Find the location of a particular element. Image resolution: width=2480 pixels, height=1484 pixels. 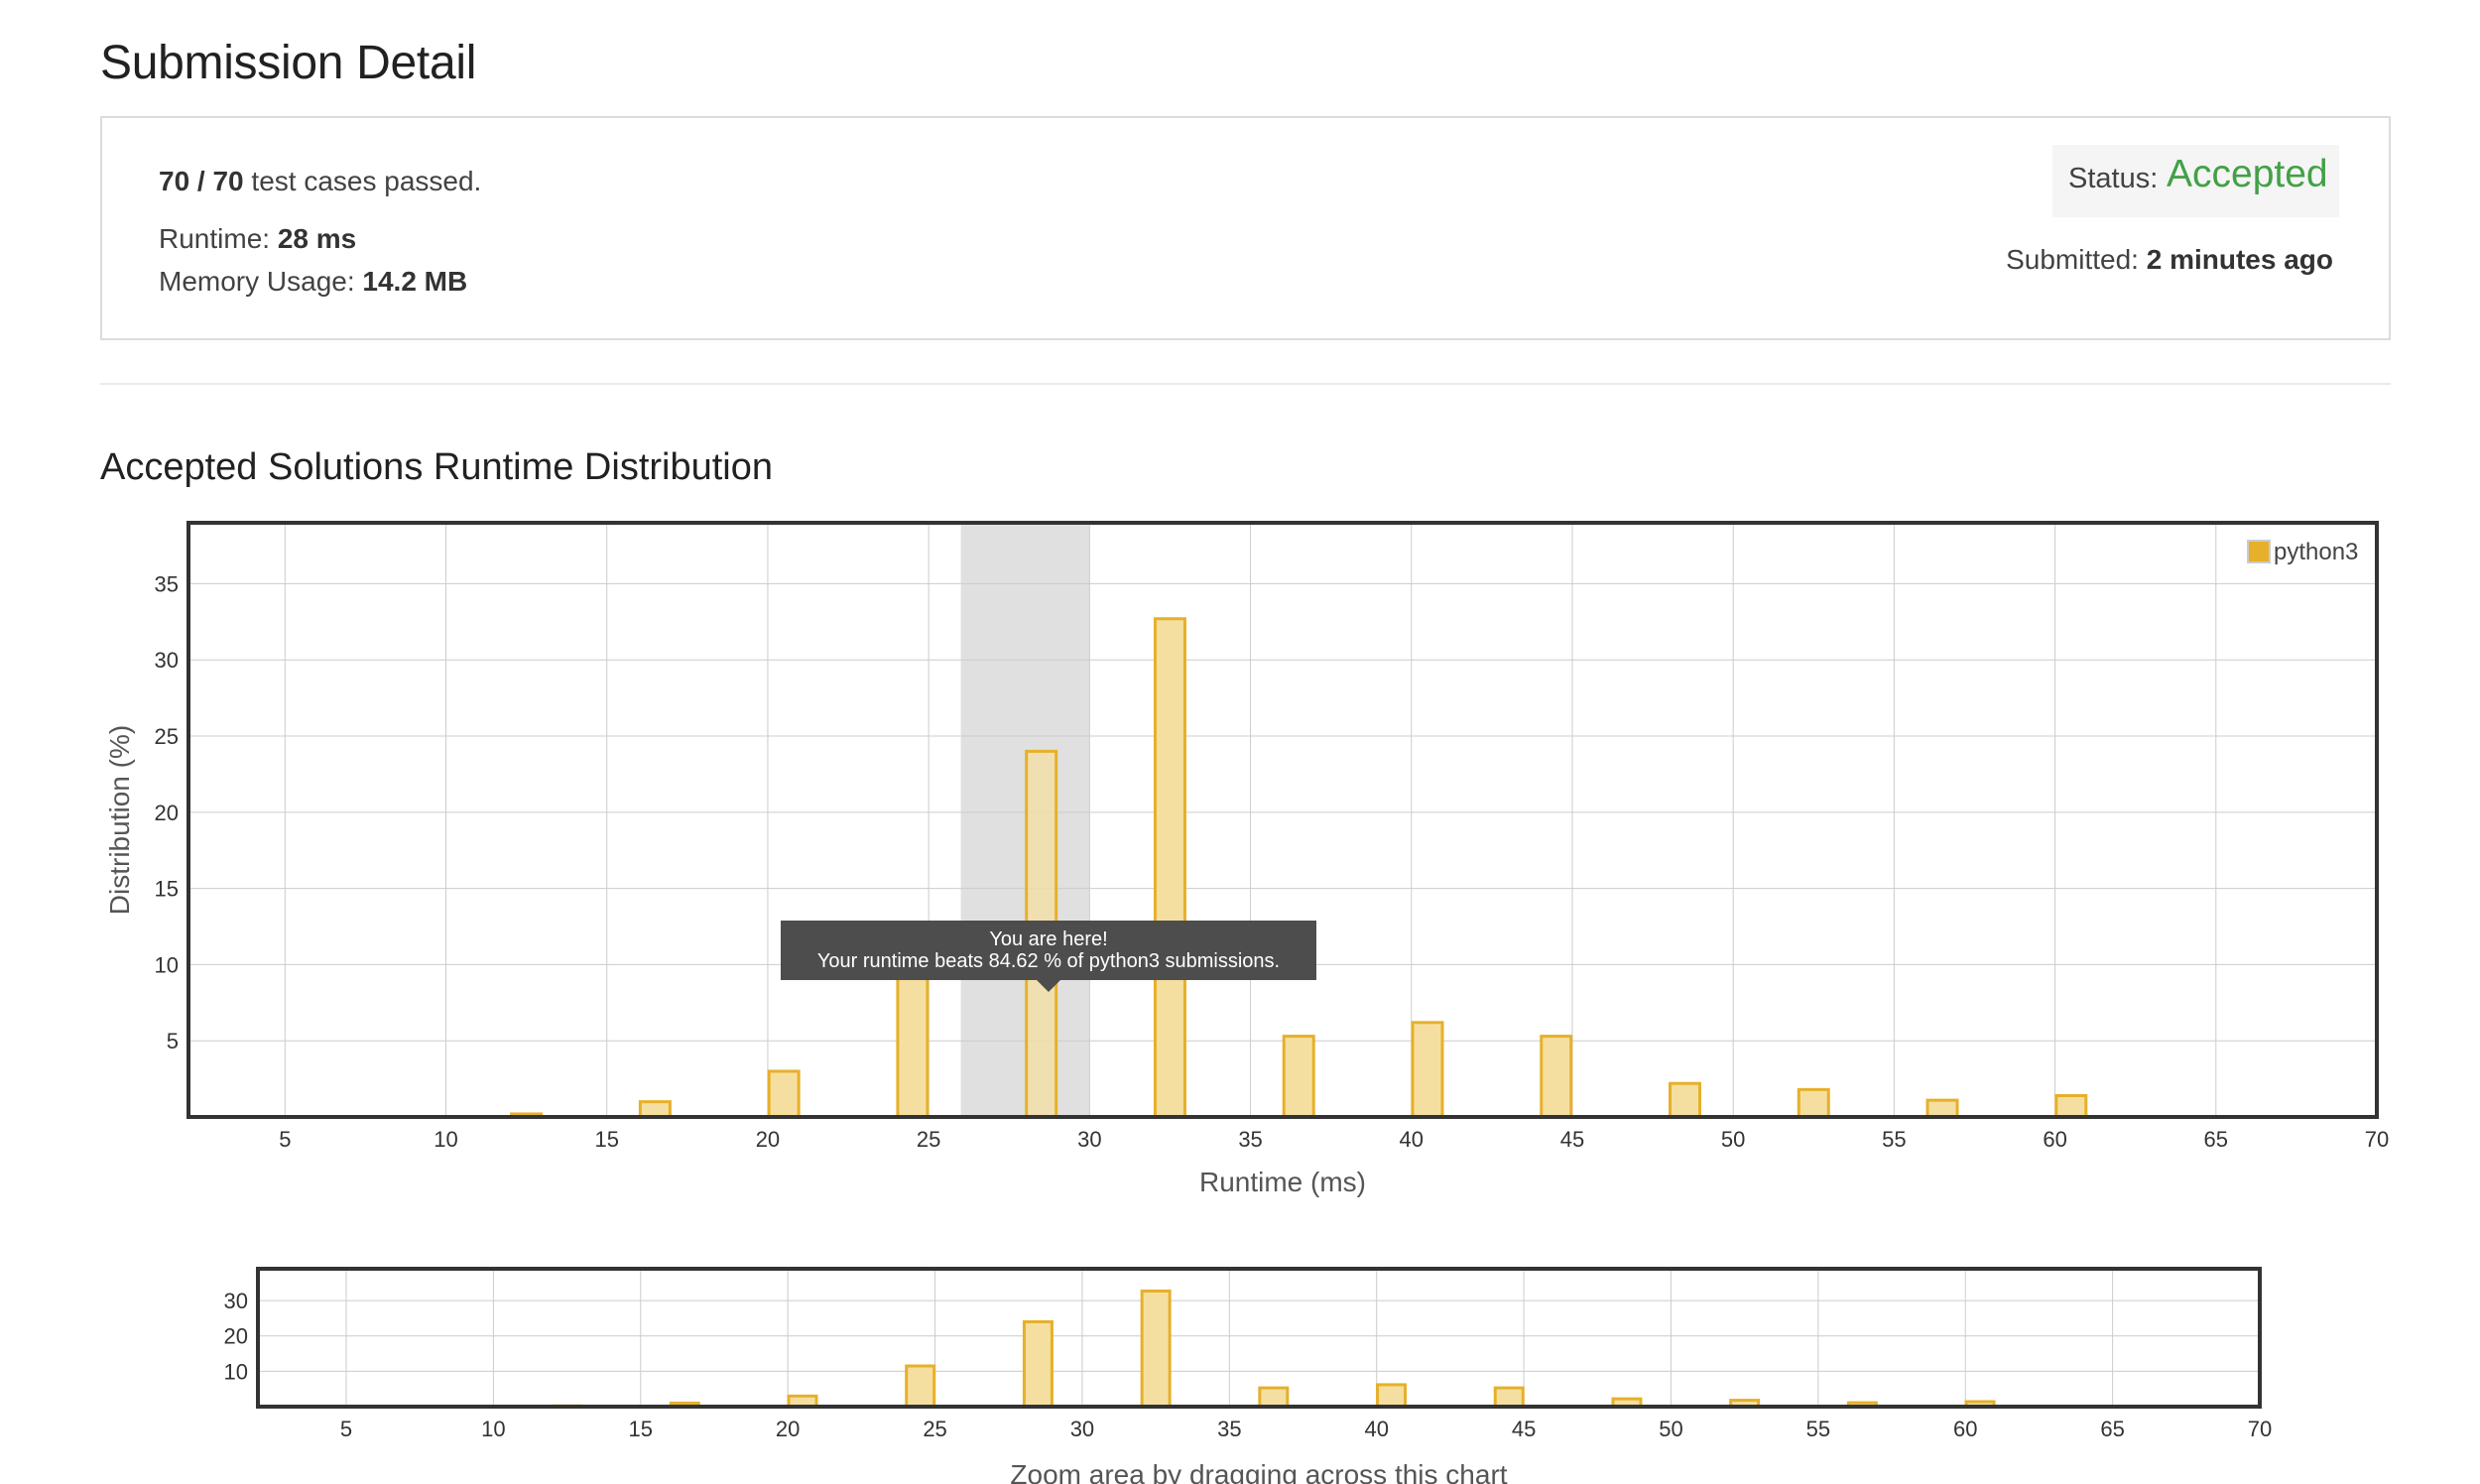

overview-chart-x-tick-label: 5 is located at coordinates (346, 1429).